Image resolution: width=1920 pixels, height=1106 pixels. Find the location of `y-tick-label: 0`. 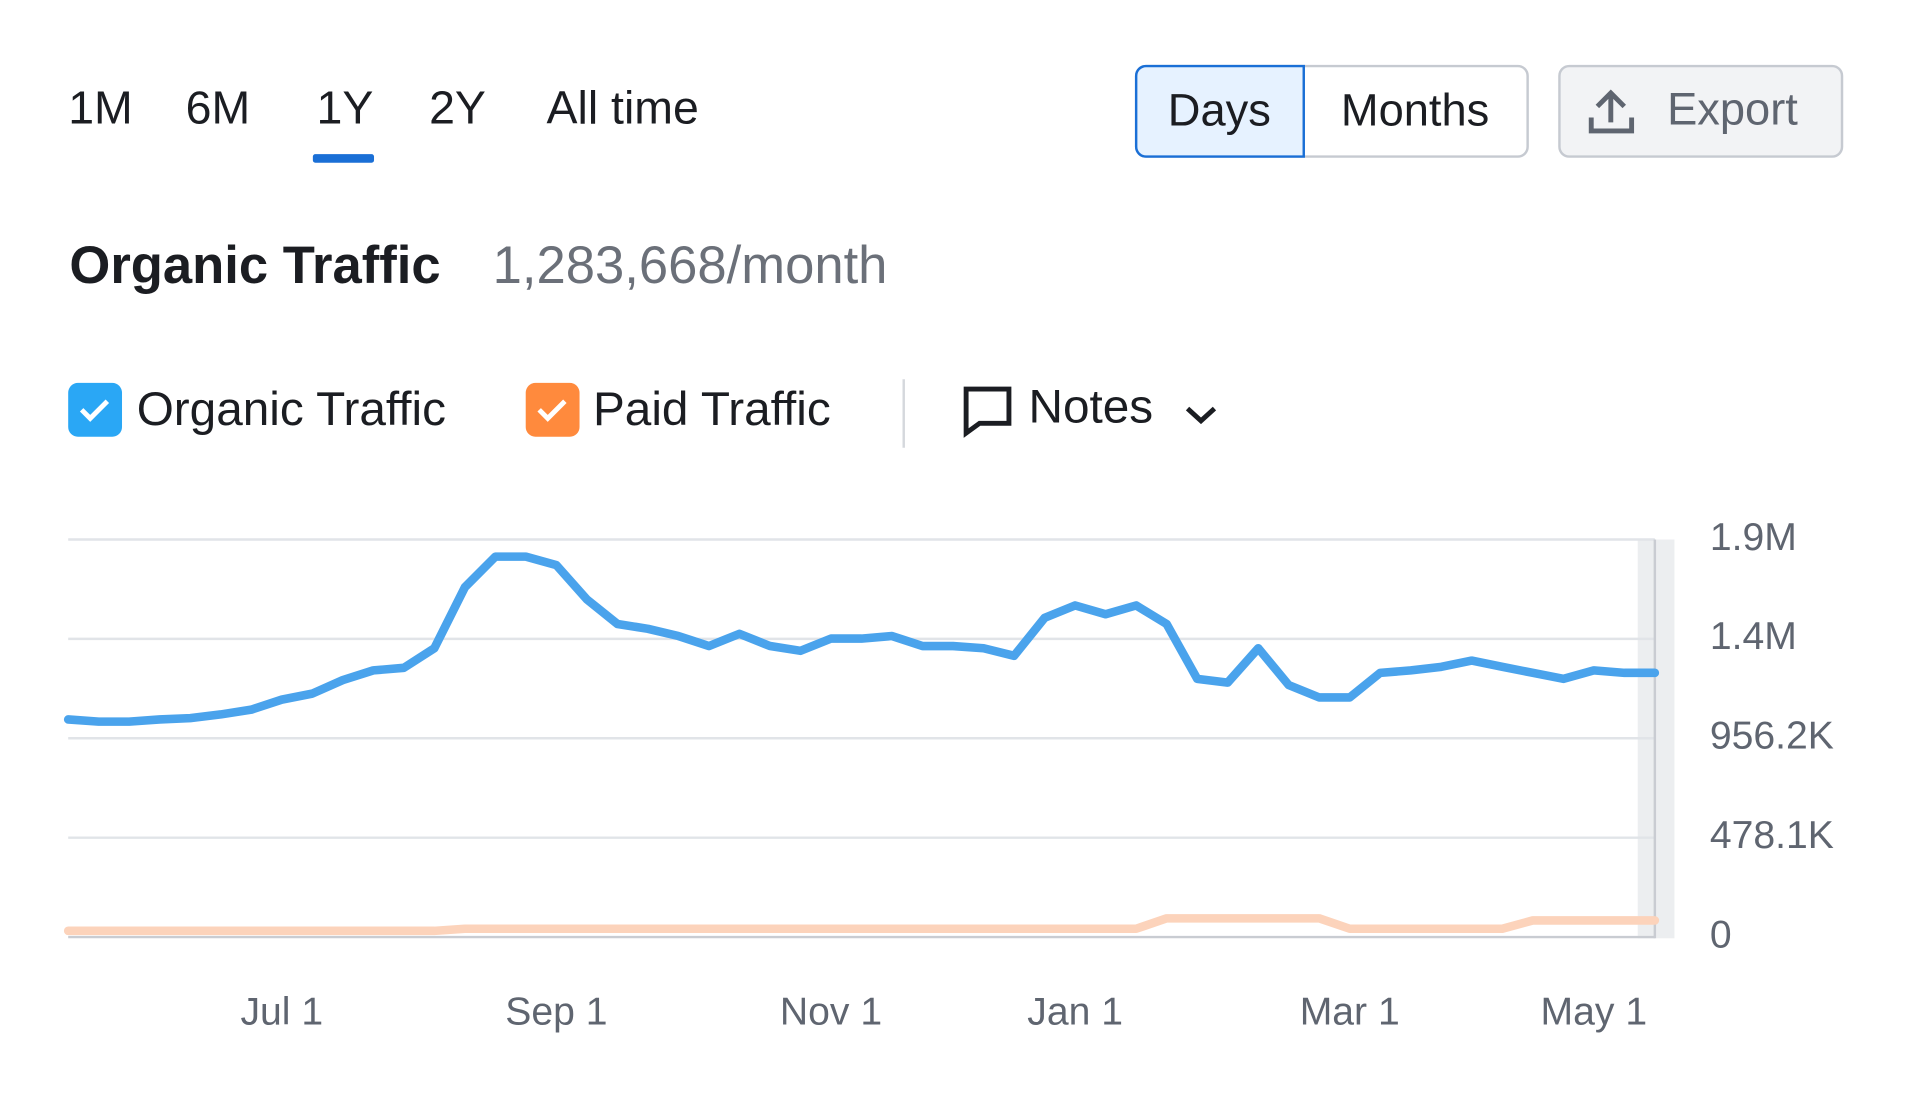

y-tick-label: 0 is located at coordinates (1721, 934).